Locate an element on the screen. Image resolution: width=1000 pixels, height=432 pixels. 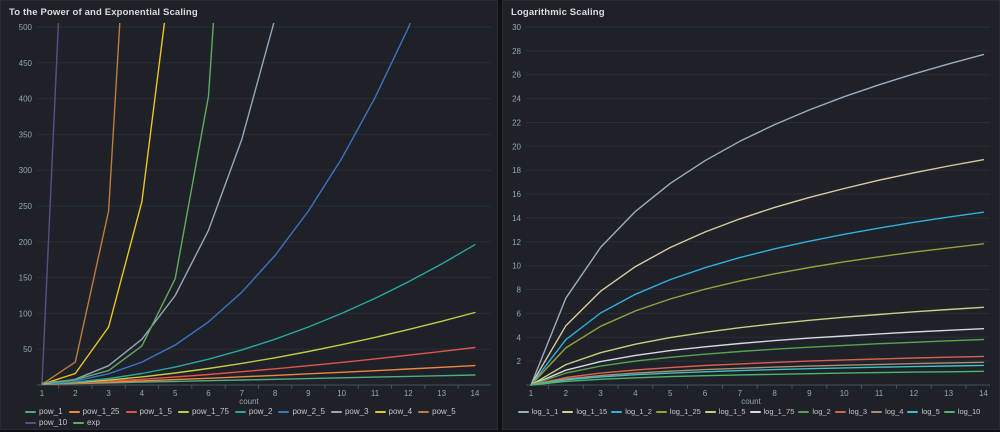
legend-item-log_1_5: log_1_5 is located at coordinates (725, 411).